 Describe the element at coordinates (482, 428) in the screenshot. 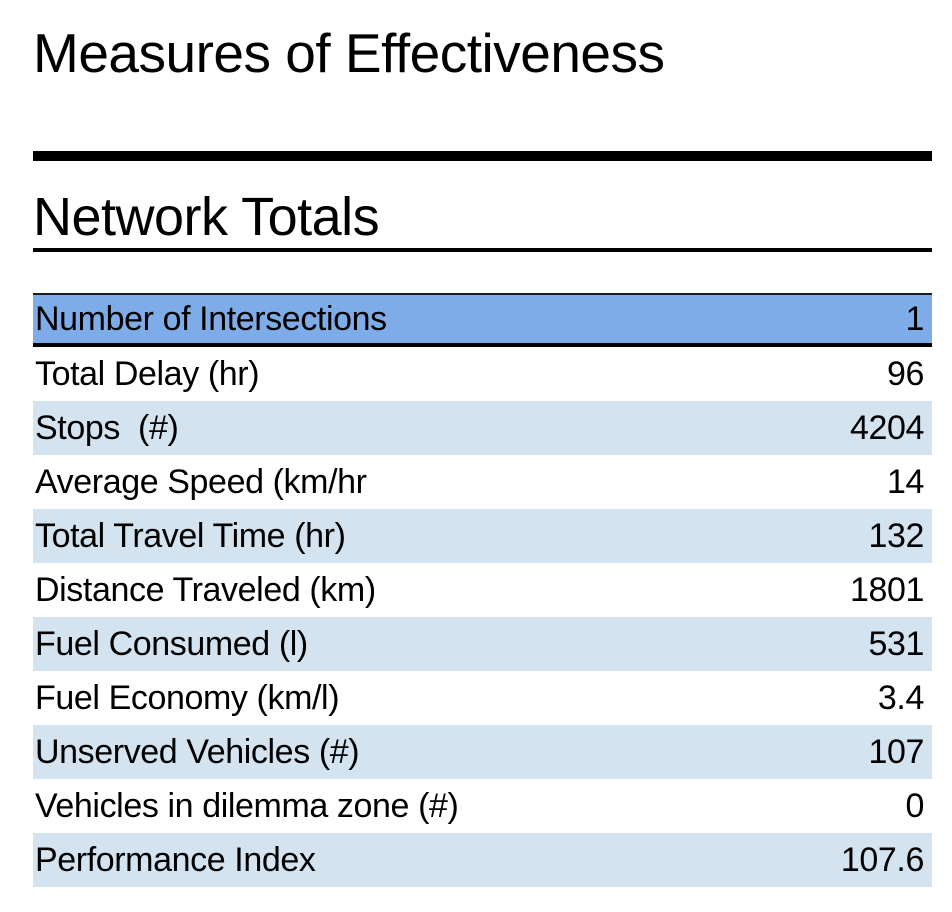

I see `table-row: Stops (#) 4204` at that location.